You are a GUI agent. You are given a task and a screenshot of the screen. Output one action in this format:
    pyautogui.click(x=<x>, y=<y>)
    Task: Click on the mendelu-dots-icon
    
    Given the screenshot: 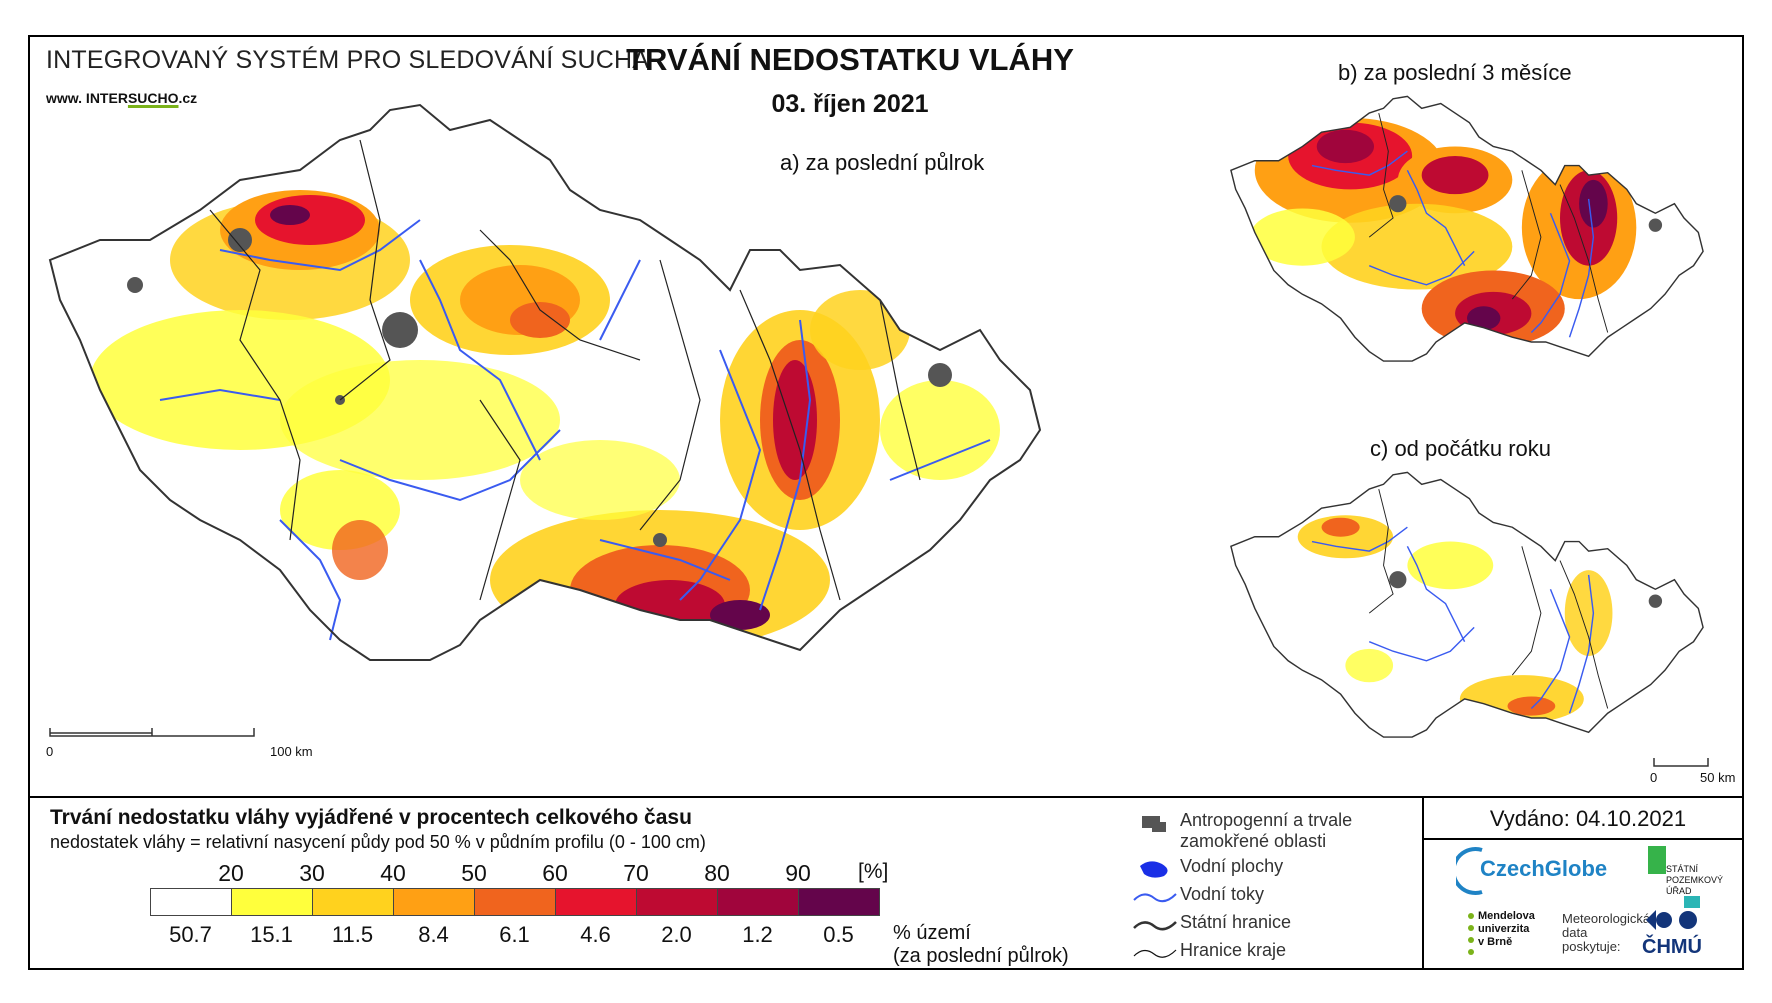 What is the action you would take?
    pyautogui.click(x=1471, y=934)
    